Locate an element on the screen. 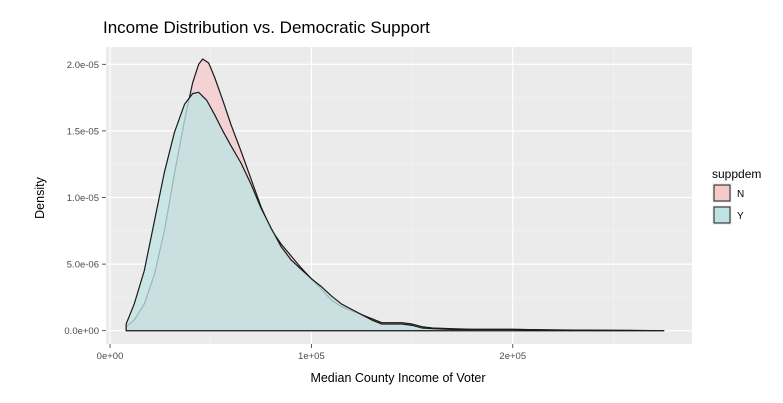 This screenshot has width=783, height=403. legend: suppdem NY is located at coordinates (736, 196).